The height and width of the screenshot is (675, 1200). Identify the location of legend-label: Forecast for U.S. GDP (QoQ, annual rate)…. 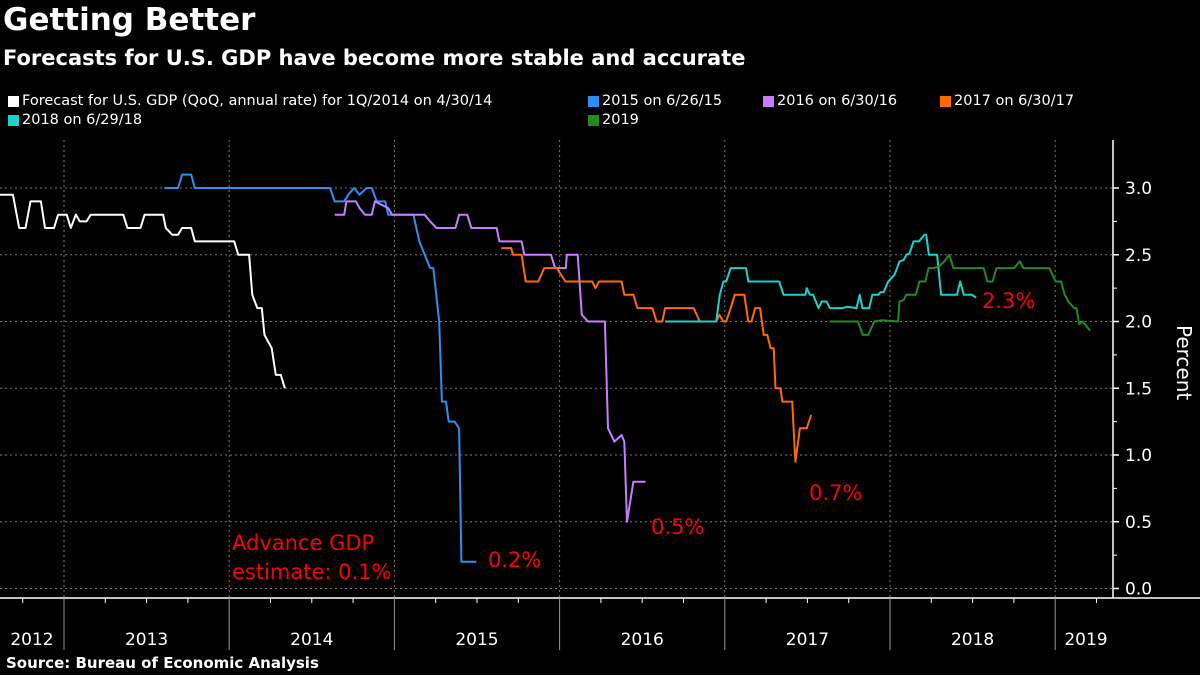
(257, 101).